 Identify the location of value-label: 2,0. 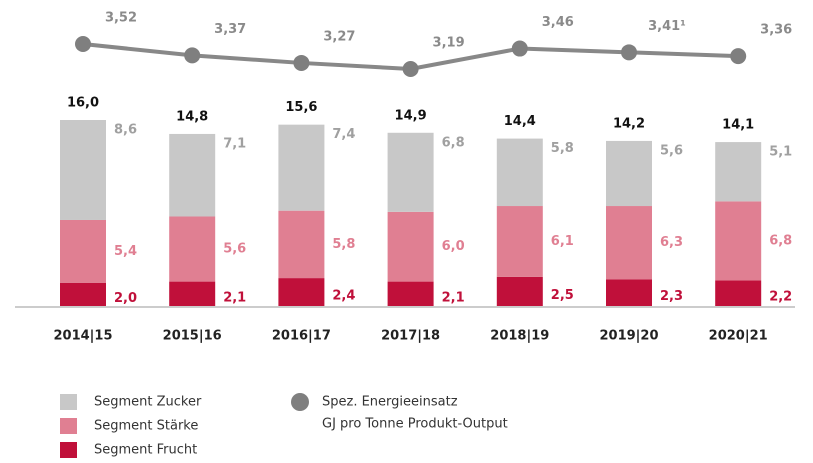
(125, 298).